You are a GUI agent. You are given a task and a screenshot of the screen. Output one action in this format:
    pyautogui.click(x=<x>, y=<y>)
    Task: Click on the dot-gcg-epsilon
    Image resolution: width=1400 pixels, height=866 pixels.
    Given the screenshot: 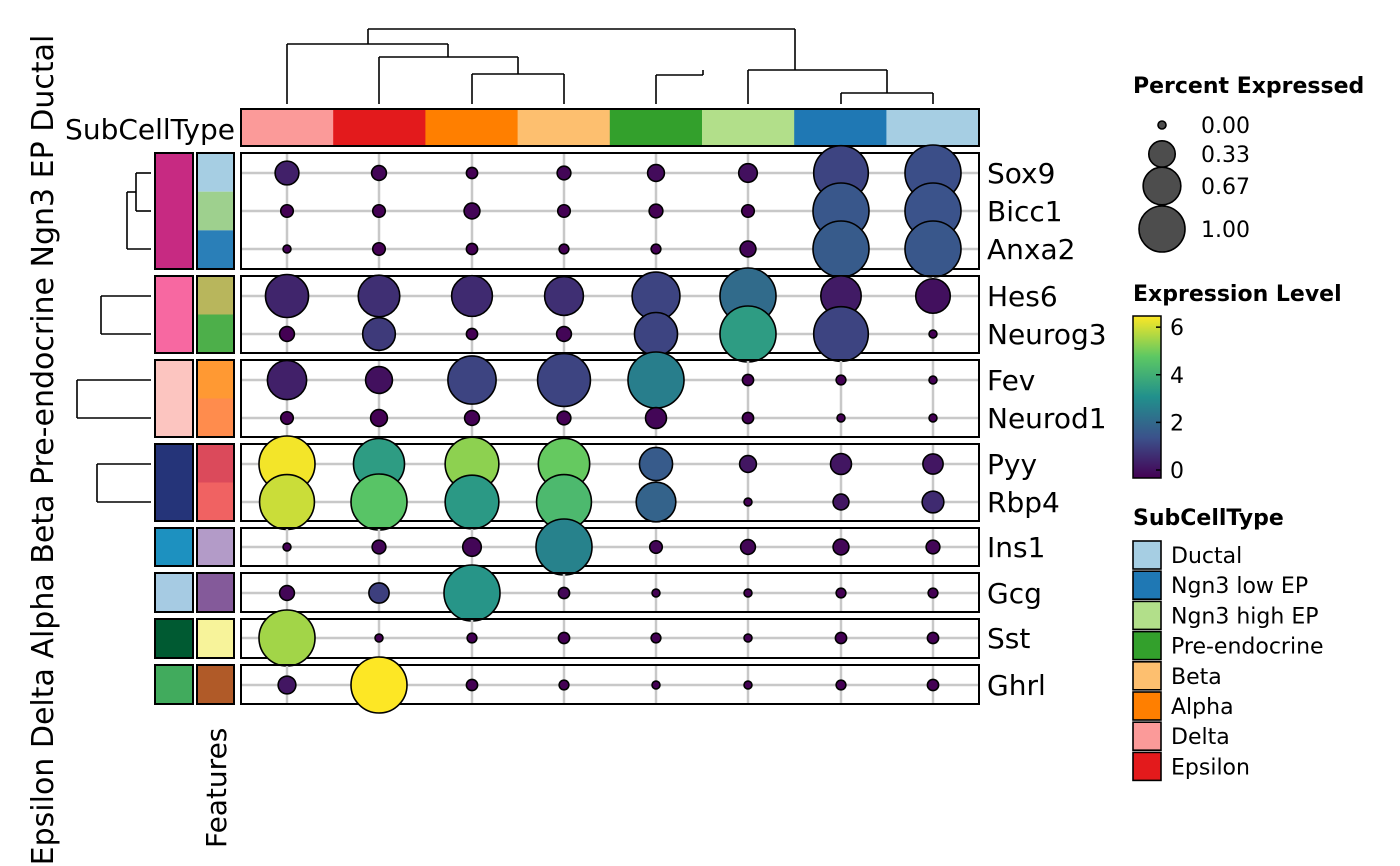 What is the action you would take?
    pyautogui.click(x=379, y=593)
    